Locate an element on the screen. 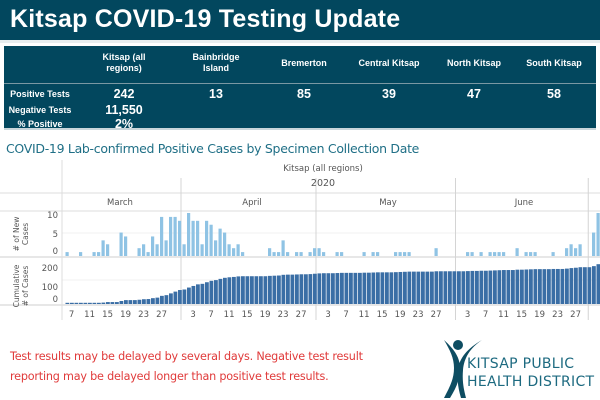 The image size is (600, 400). column-header-bremerton: Bremerton is located at coordinates (304, 63).